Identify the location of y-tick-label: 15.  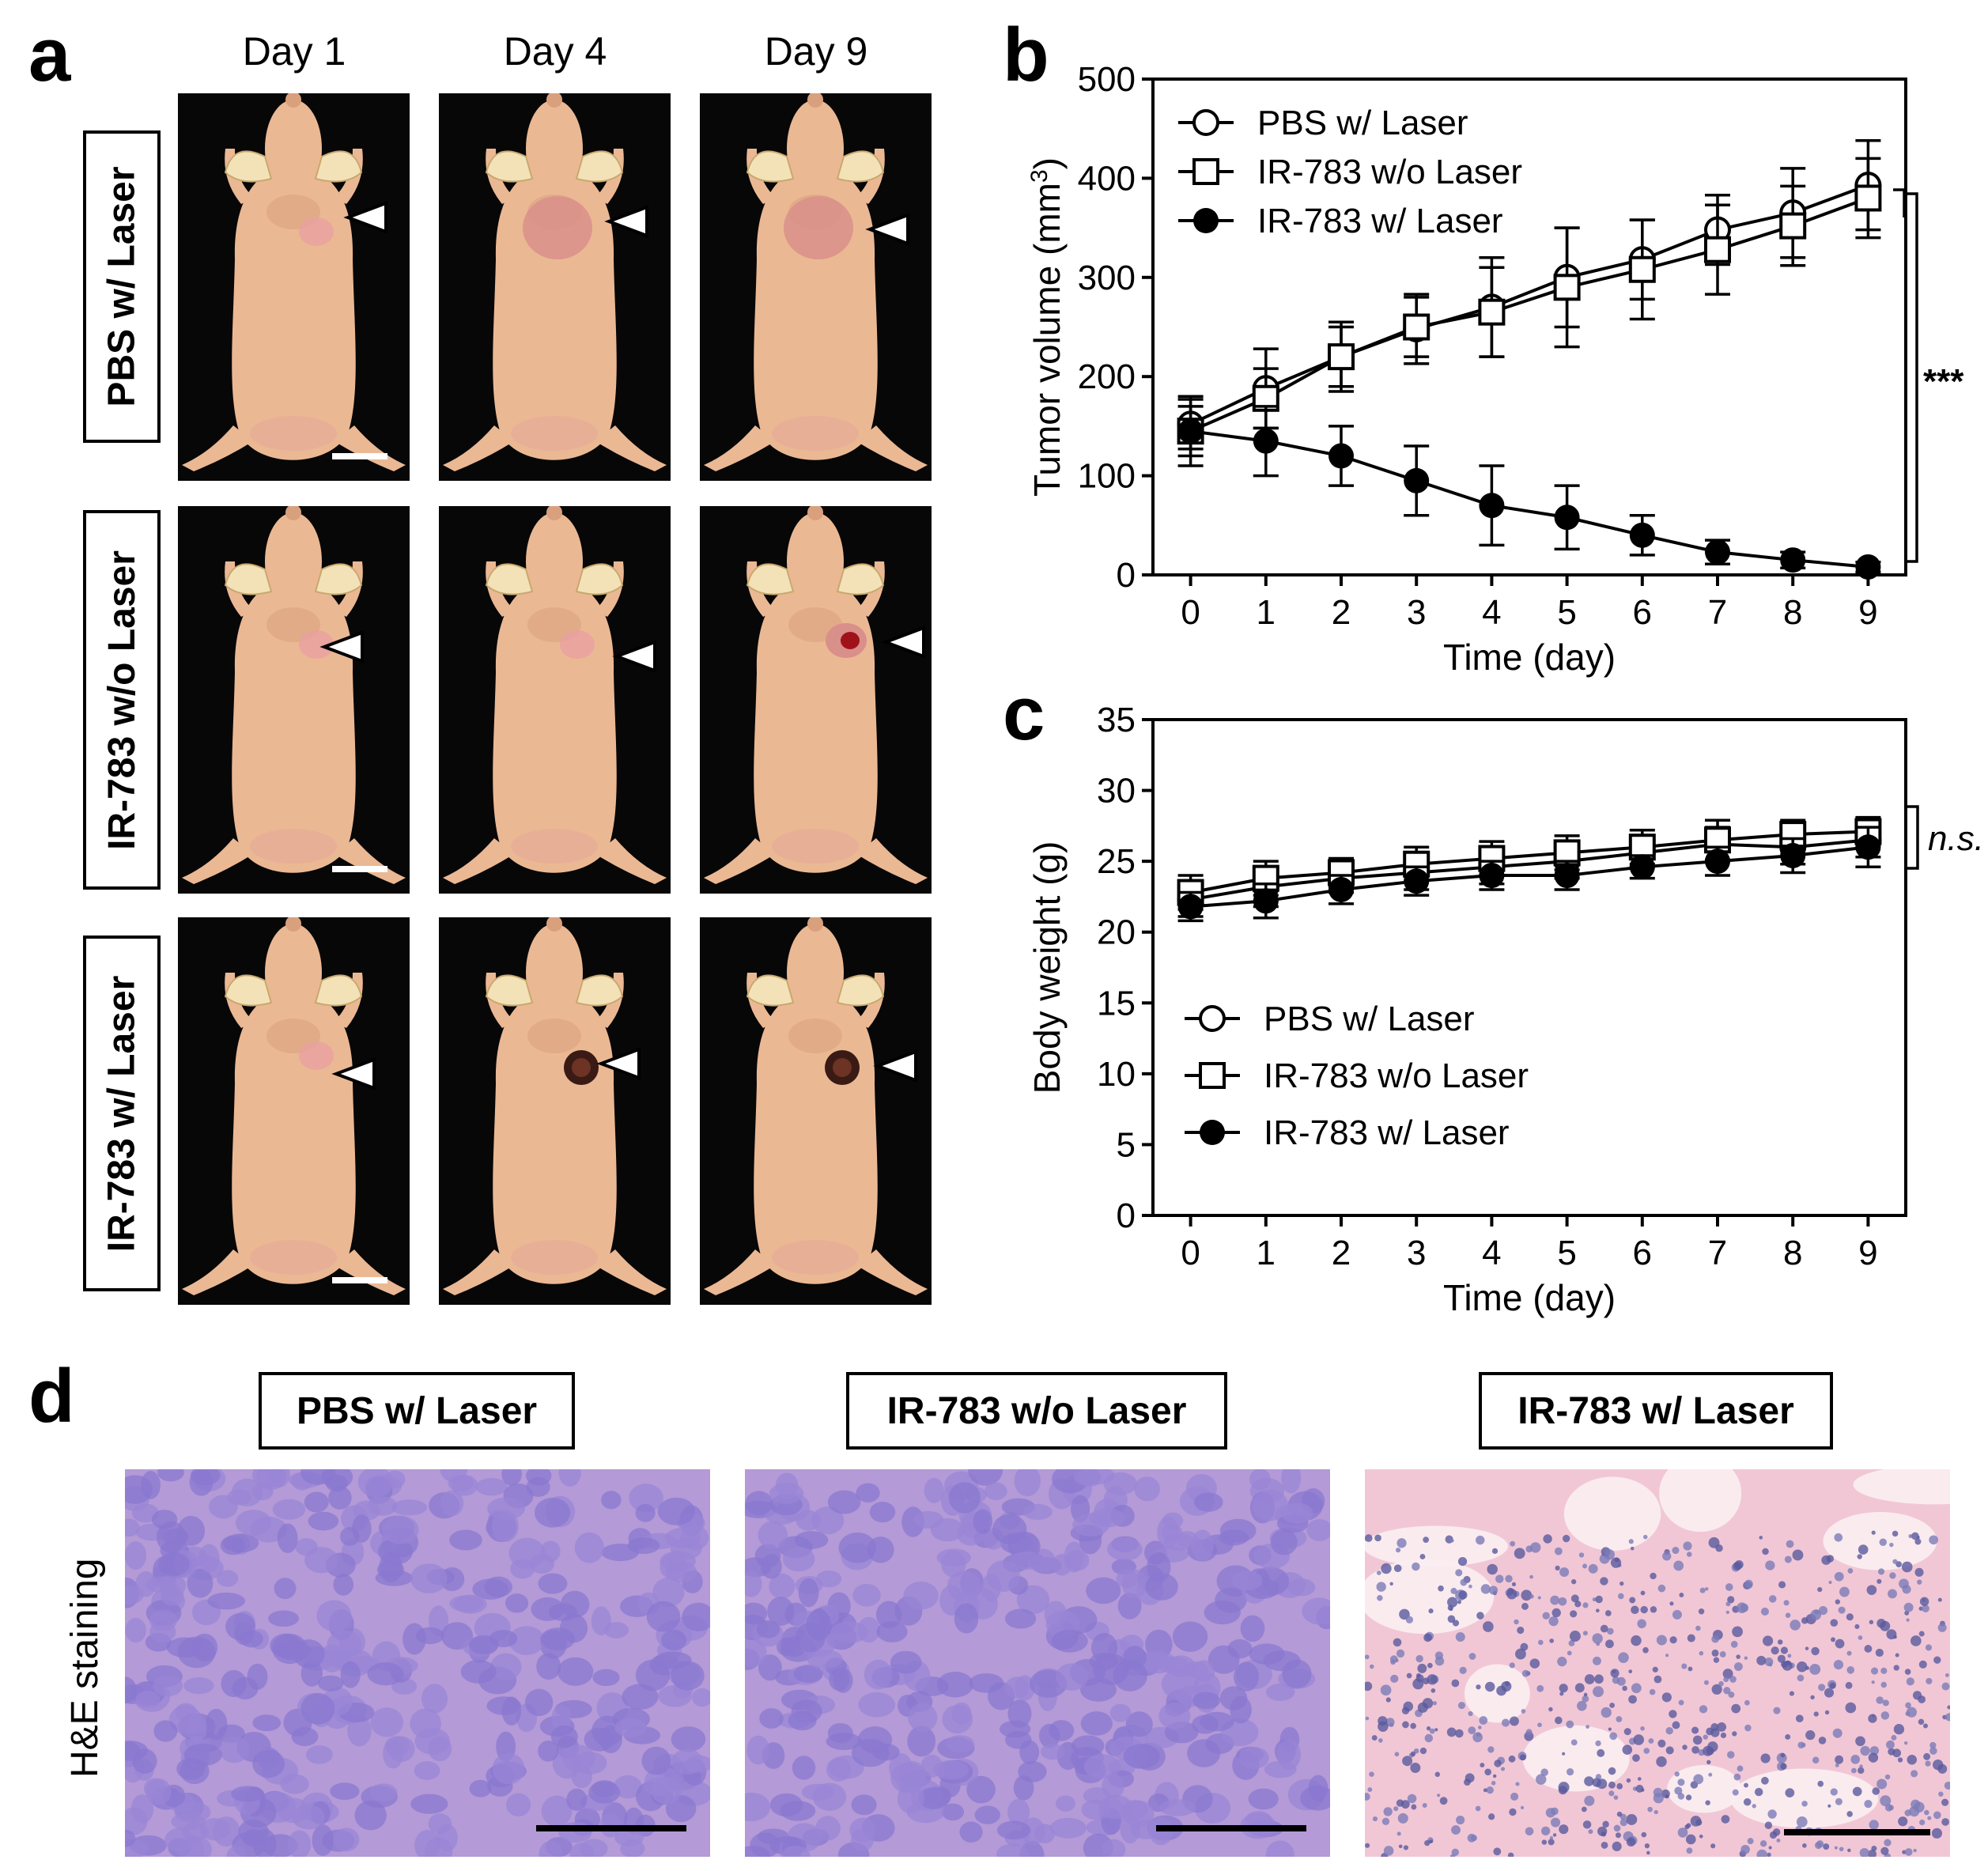
(1116, 1003).